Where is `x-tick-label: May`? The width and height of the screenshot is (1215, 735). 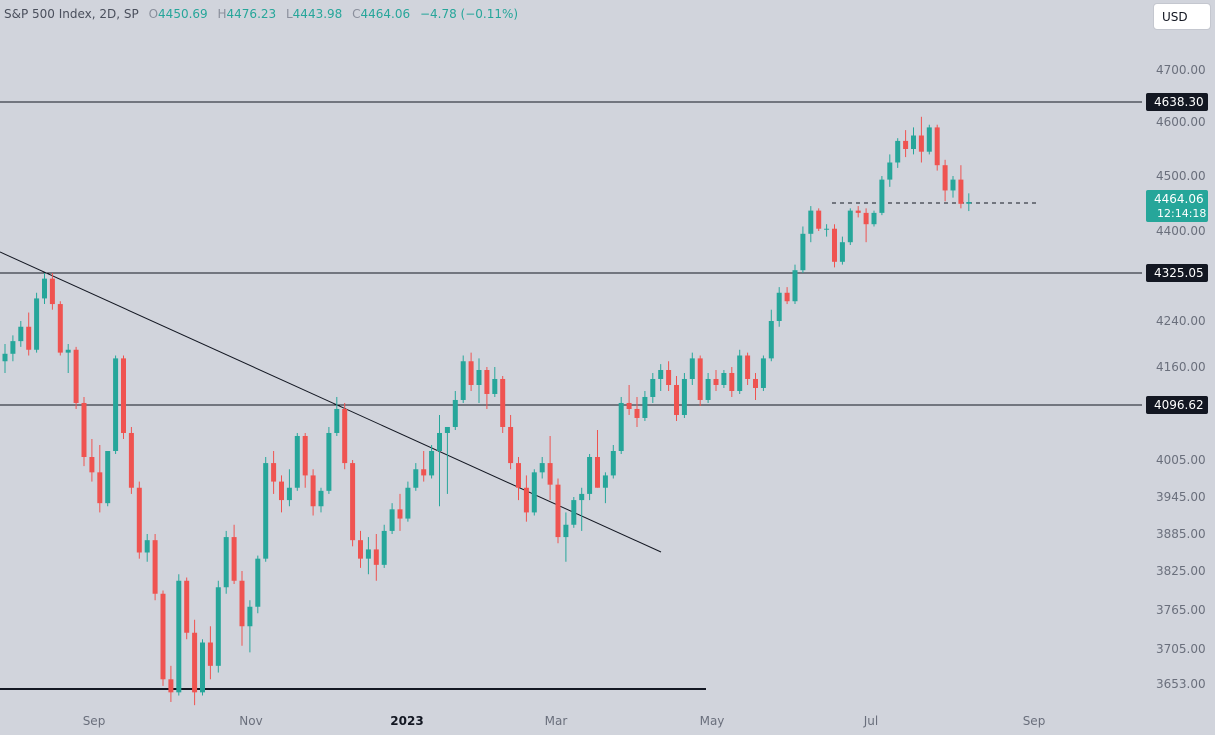 x-tick-label: May is located at coordinates (712, 721).